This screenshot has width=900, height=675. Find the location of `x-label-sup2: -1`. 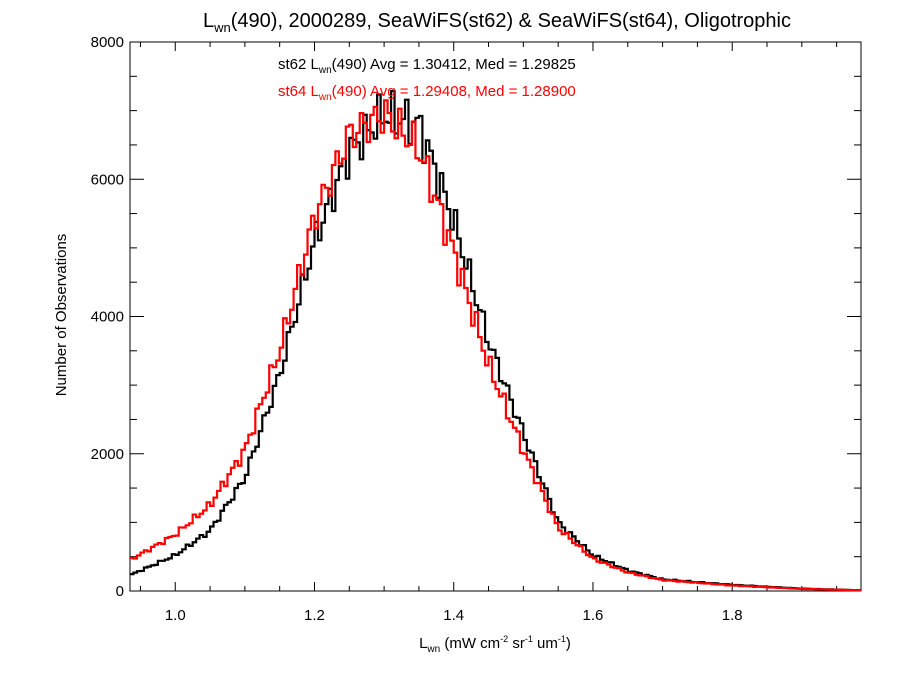

x-label-sup2: -1 is located at coordinates (529, 639).